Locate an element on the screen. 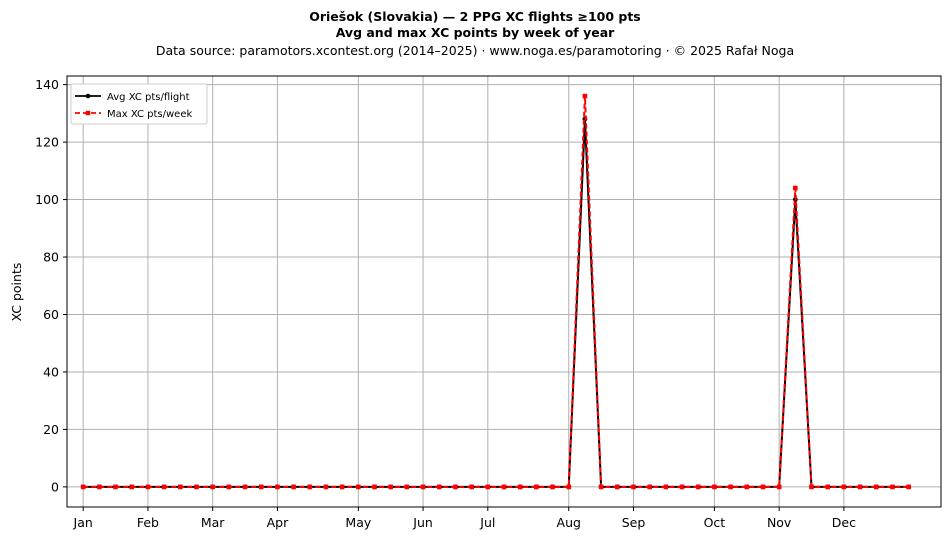 The image size is (950, 539). x-tick-label: Apr is located at coordinates (278, 522).